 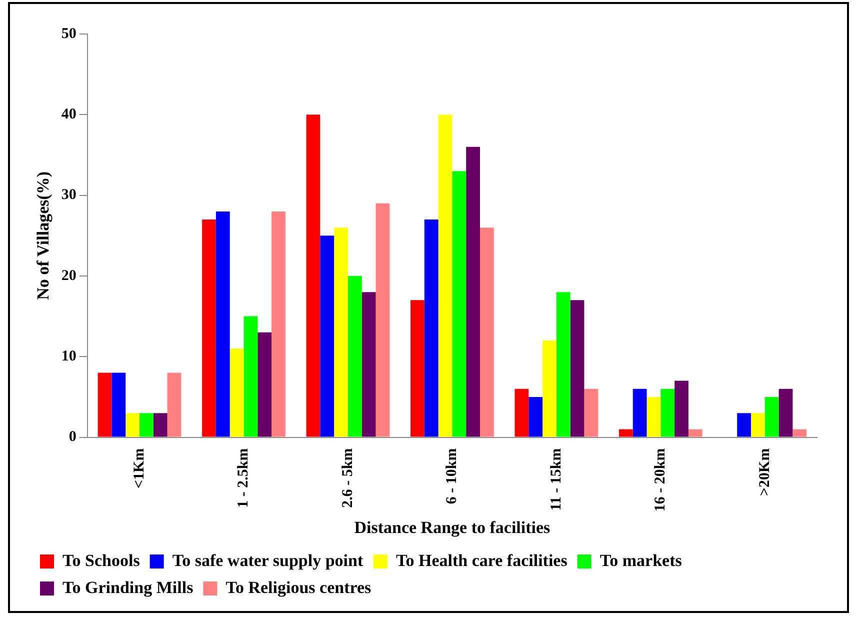 What do you see at coordinates (641, 560) in the screenshot?
I see `legend-label: To markets` at bounding box center [641, 560].